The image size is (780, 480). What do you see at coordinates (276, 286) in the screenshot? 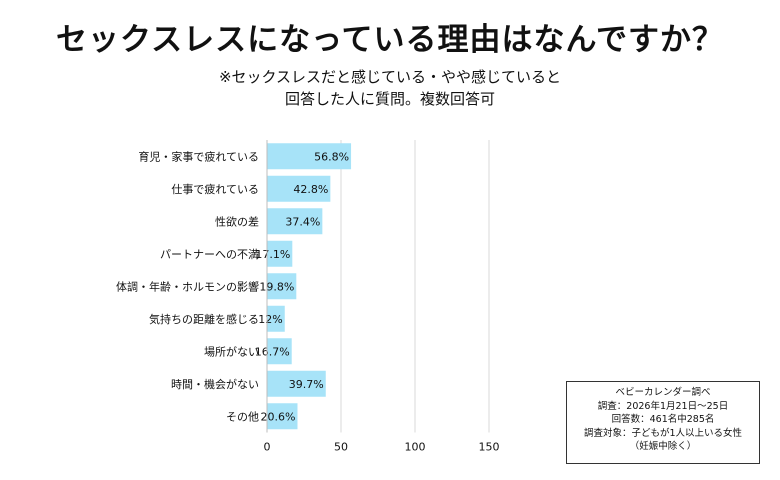
I see `data-label: 19.8%` at bounding box center [276, 286].